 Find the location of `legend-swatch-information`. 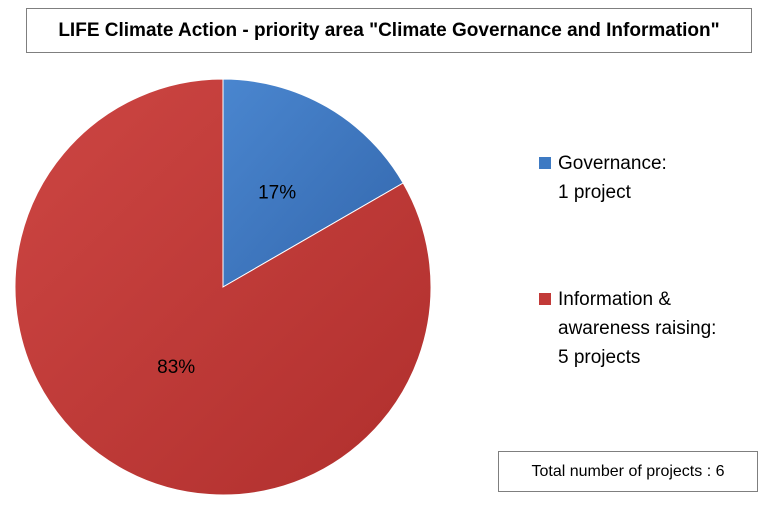

legend-swatch-information is located at coordinates (545, 299).